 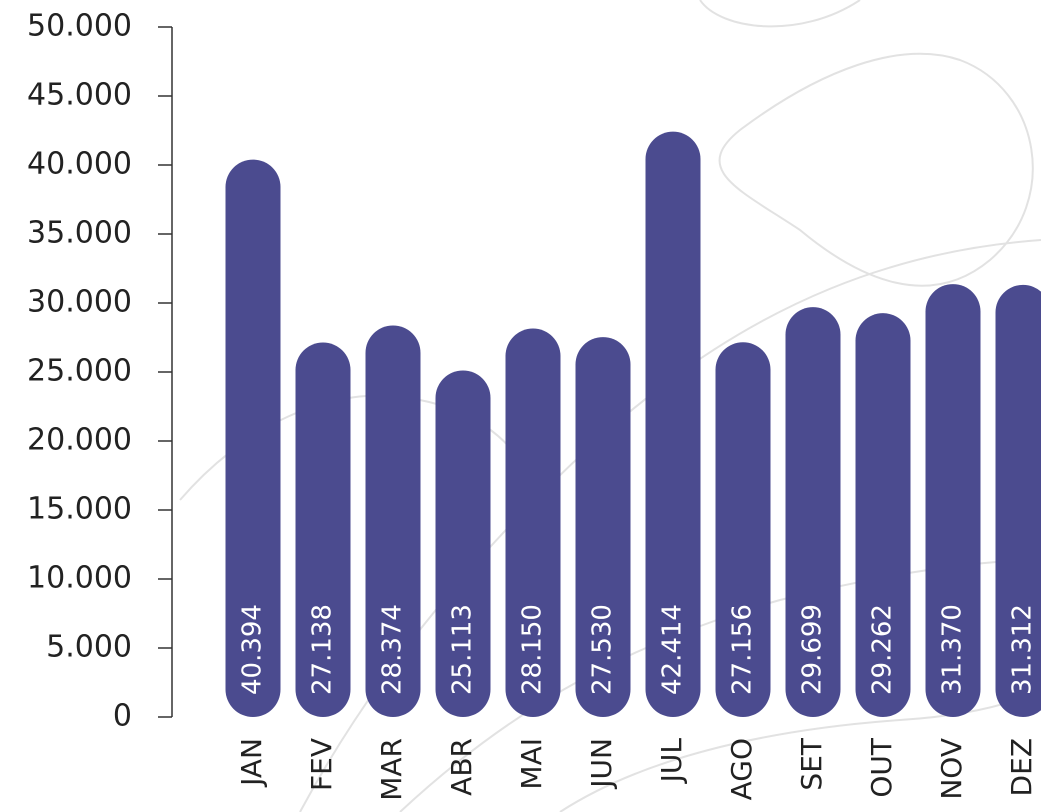 What do you see at coordinates (743, 649) in the screenshot?
I see `value-label: 27.156` at bounding box center [743, 649].